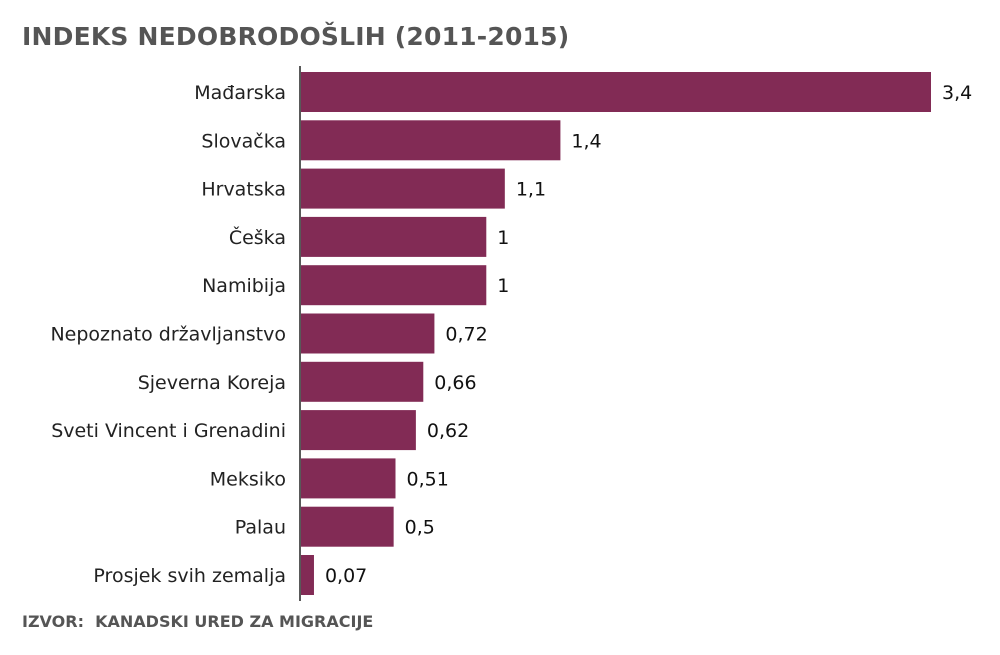  What do you see at coordinates (244, 286) in the screenshot?
I see `category-label: Namibija` at bounding box center [244, 286].